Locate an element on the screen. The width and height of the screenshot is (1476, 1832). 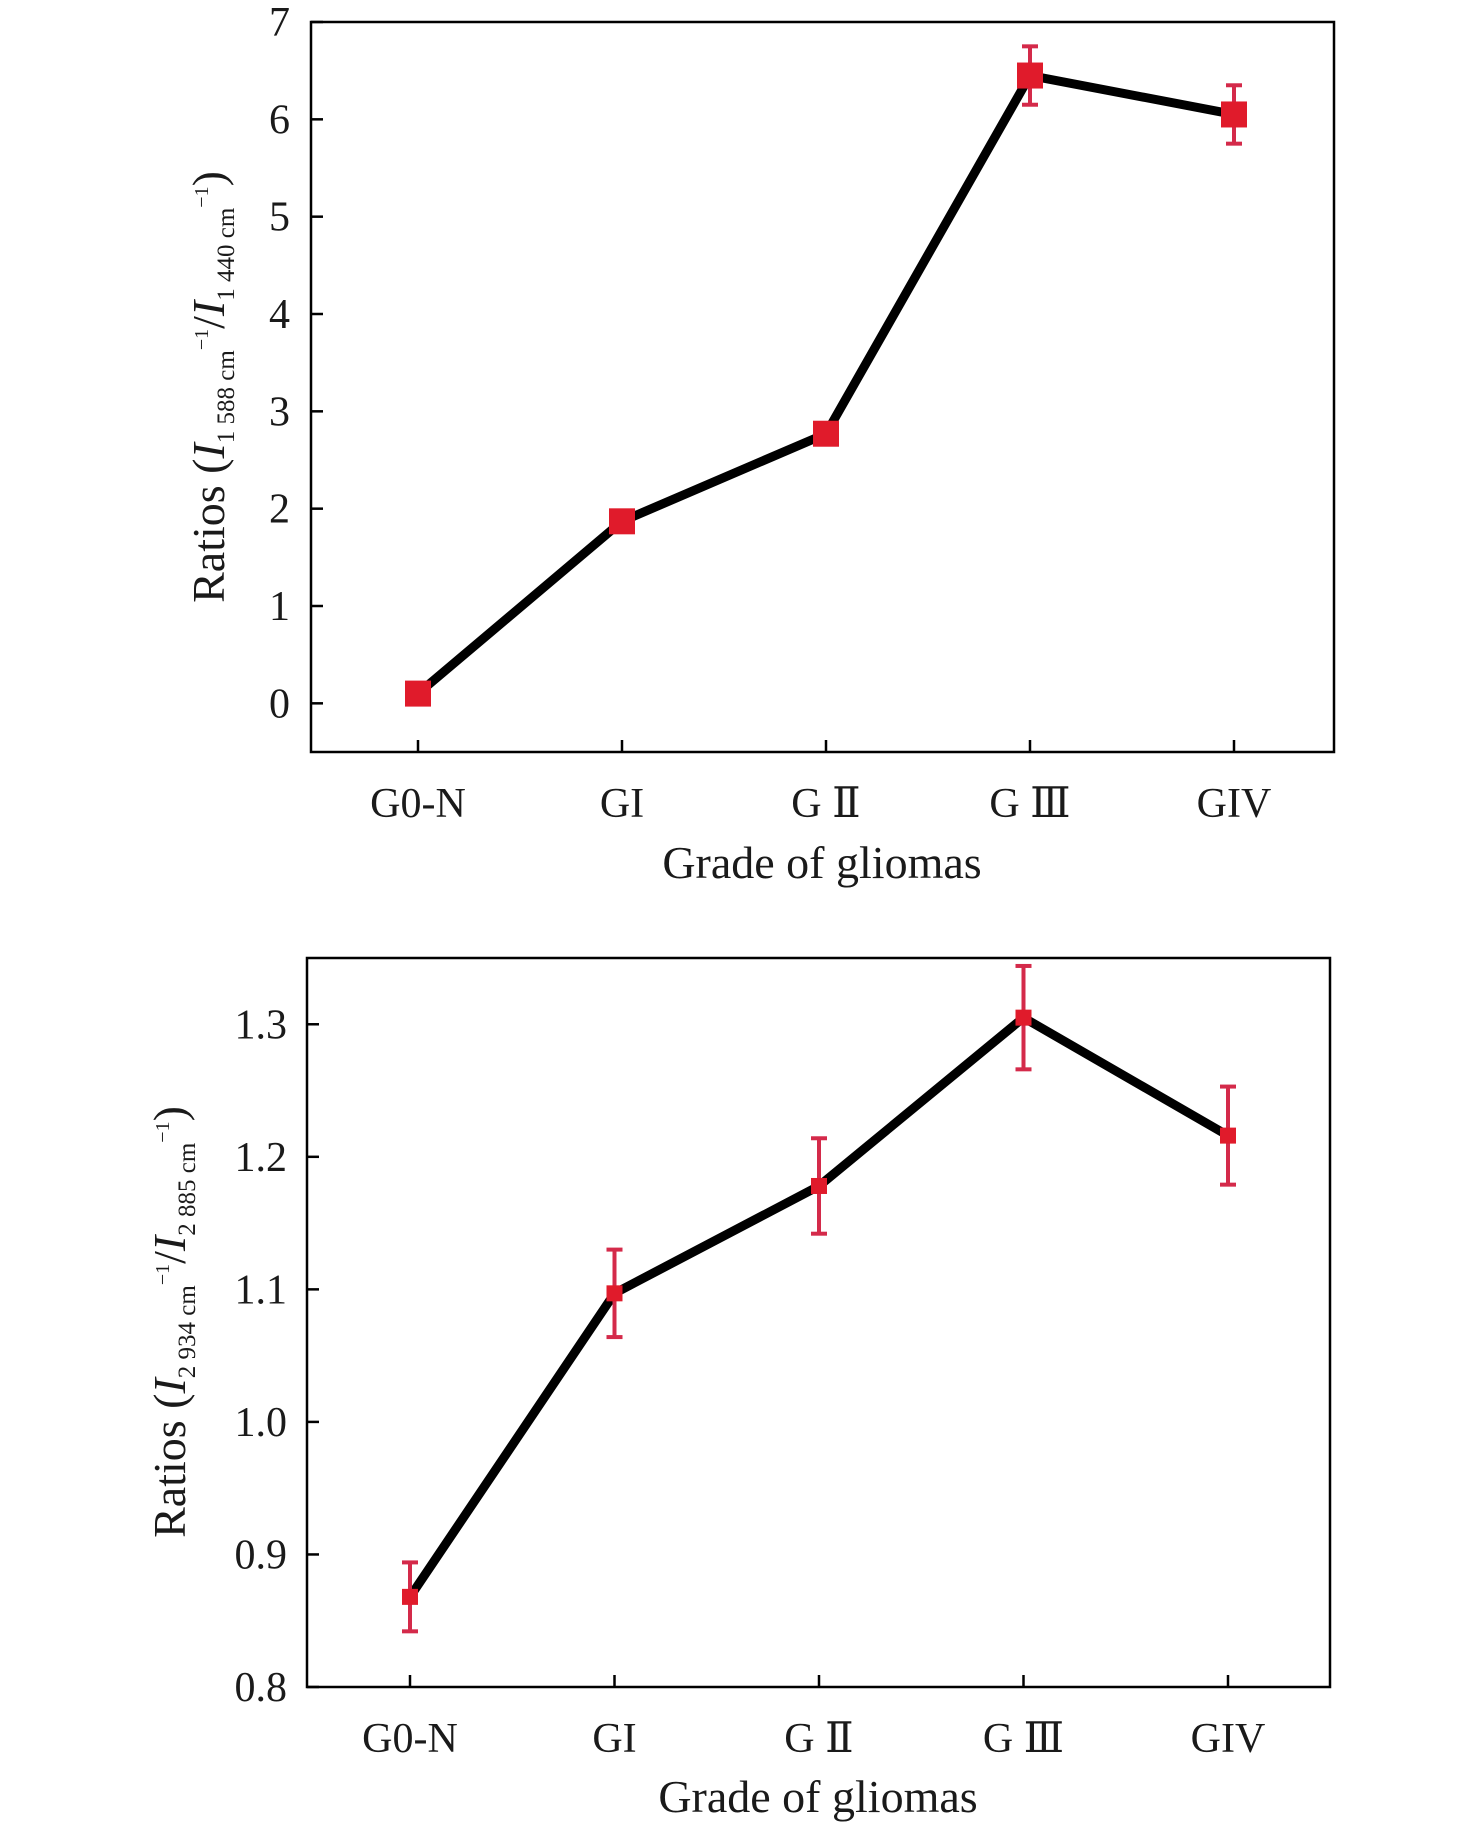
y-tick-label: 2 is located at coordinates (279, 510).